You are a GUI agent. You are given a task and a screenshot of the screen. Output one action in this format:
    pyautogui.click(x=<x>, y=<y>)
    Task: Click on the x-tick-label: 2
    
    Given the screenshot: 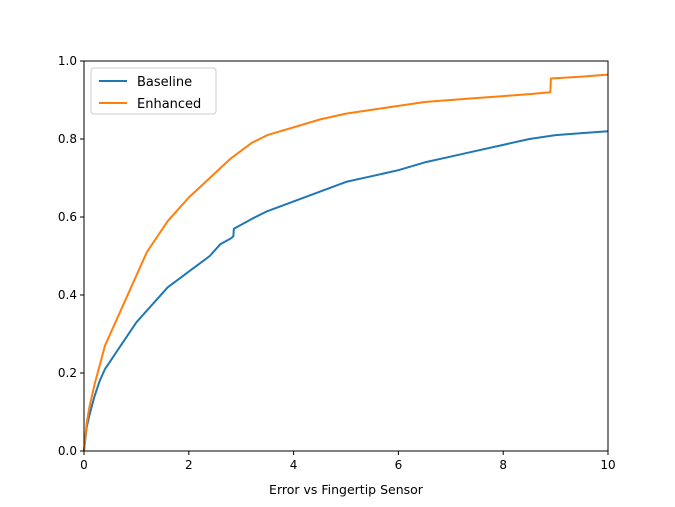 What is the action you would take?
    pyautogui.click(x=189, y=465)
    